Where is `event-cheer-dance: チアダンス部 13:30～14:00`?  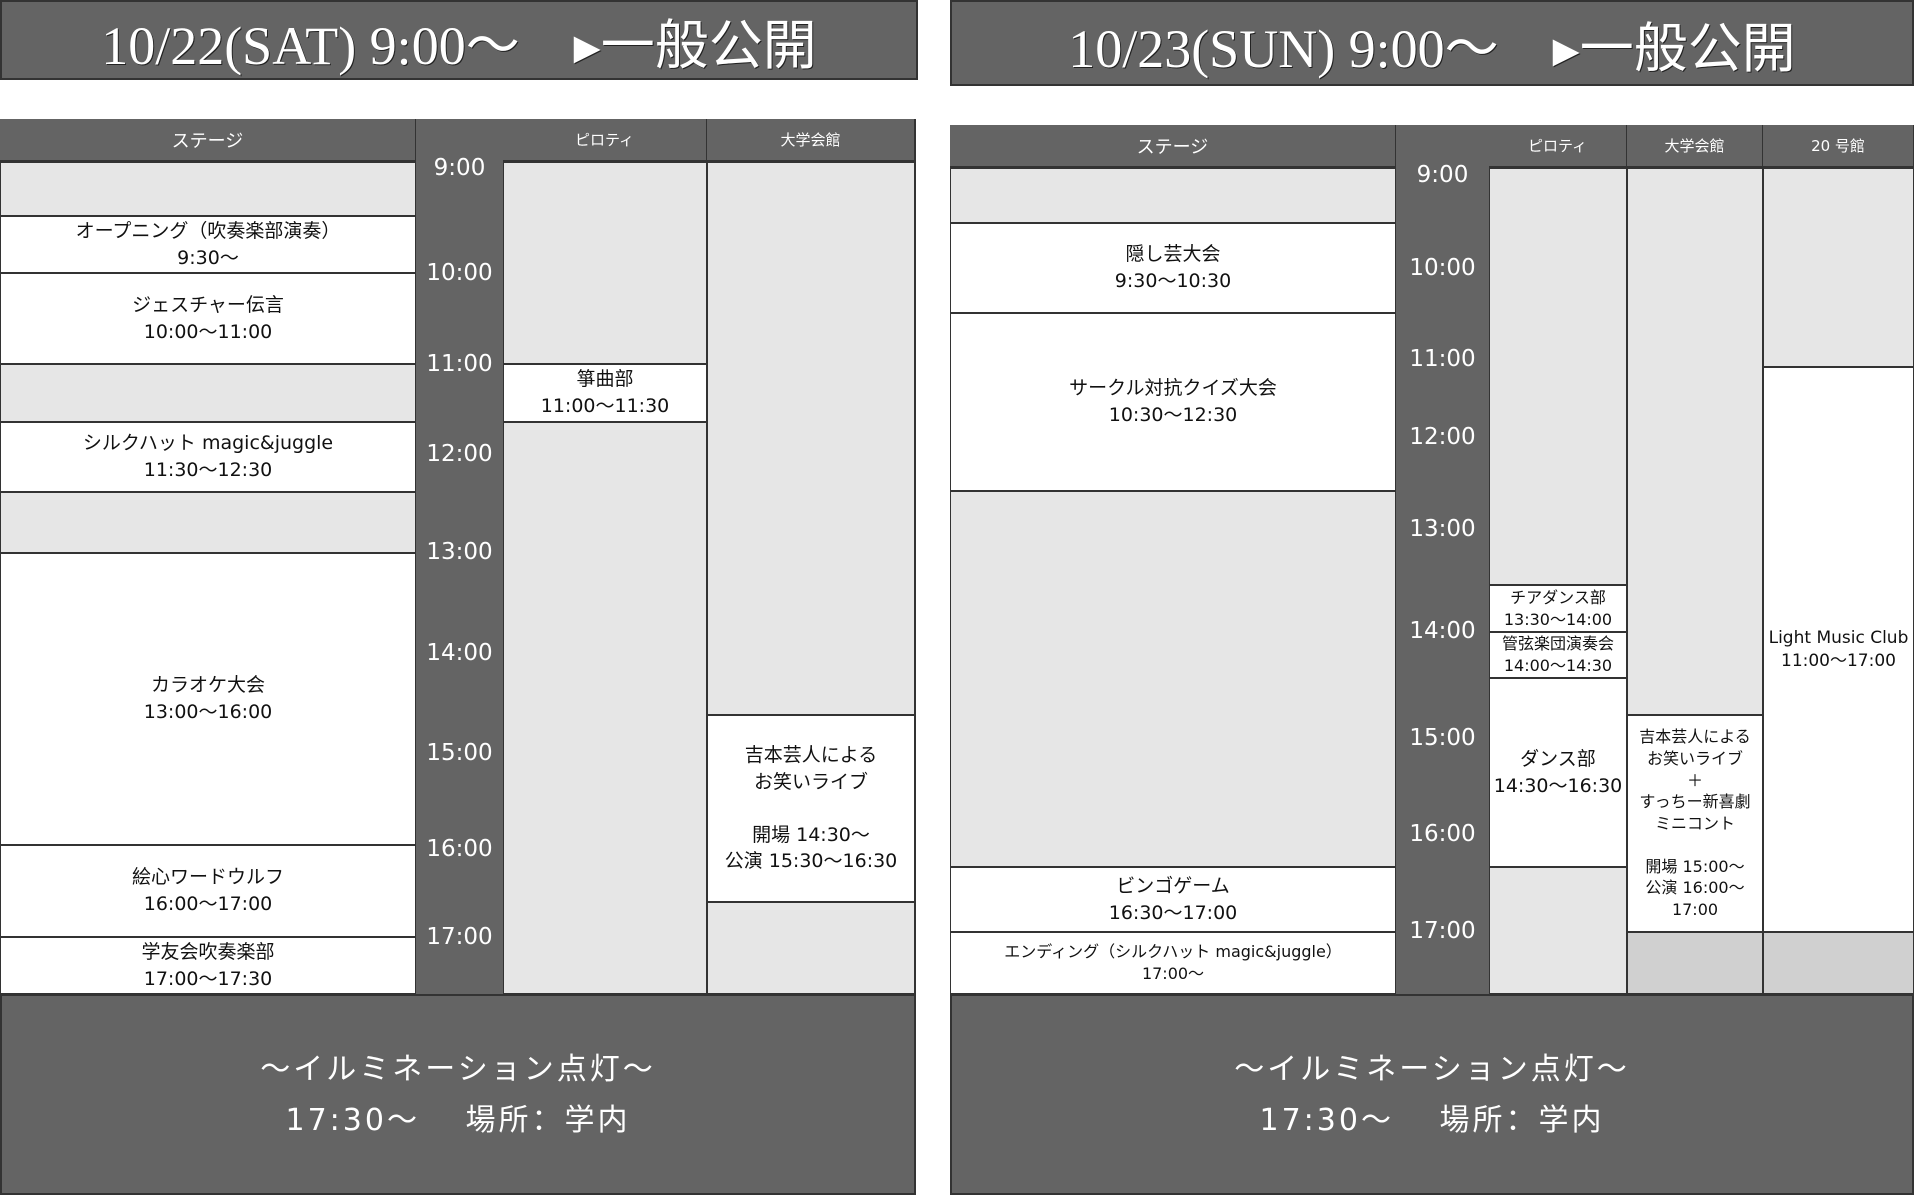
event-cheer-dance: チアダンス部 13:30～14:00 is located at coordinates (1558, 608).